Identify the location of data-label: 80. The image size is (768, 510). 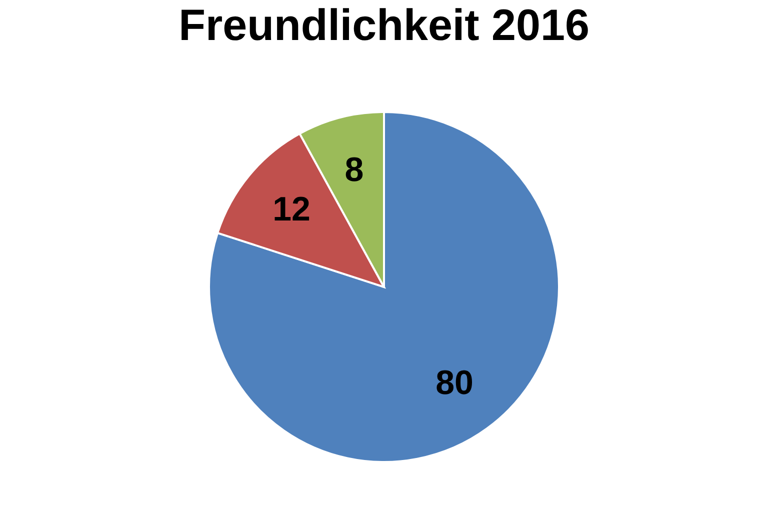
(455, 383).